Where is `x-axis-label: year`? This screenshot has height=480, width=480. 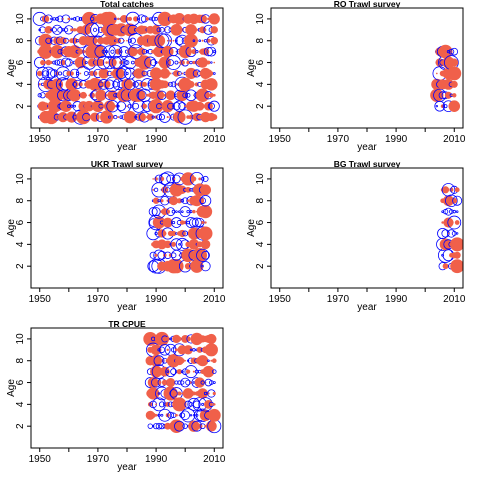 x-axis-label: year is located at coordinates (367, 147).